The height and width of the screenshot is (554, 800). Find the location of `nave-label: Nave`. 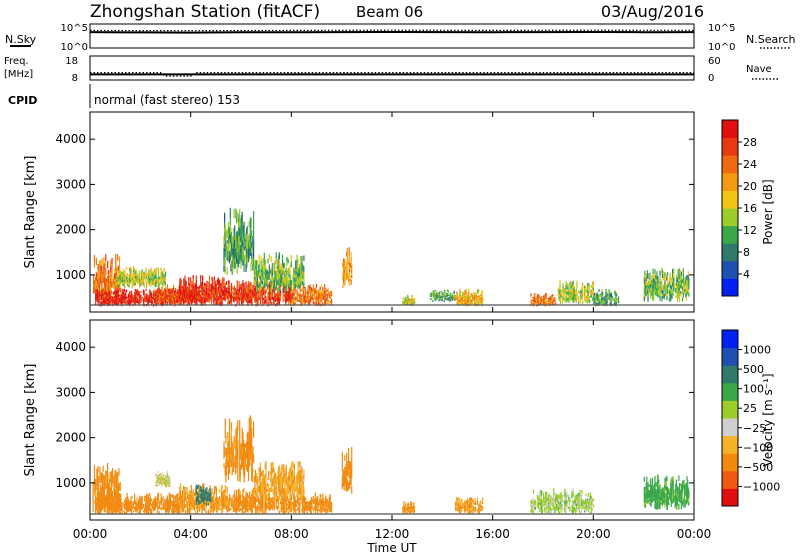

nave-label: Nave is located at coordinates (759, 69).